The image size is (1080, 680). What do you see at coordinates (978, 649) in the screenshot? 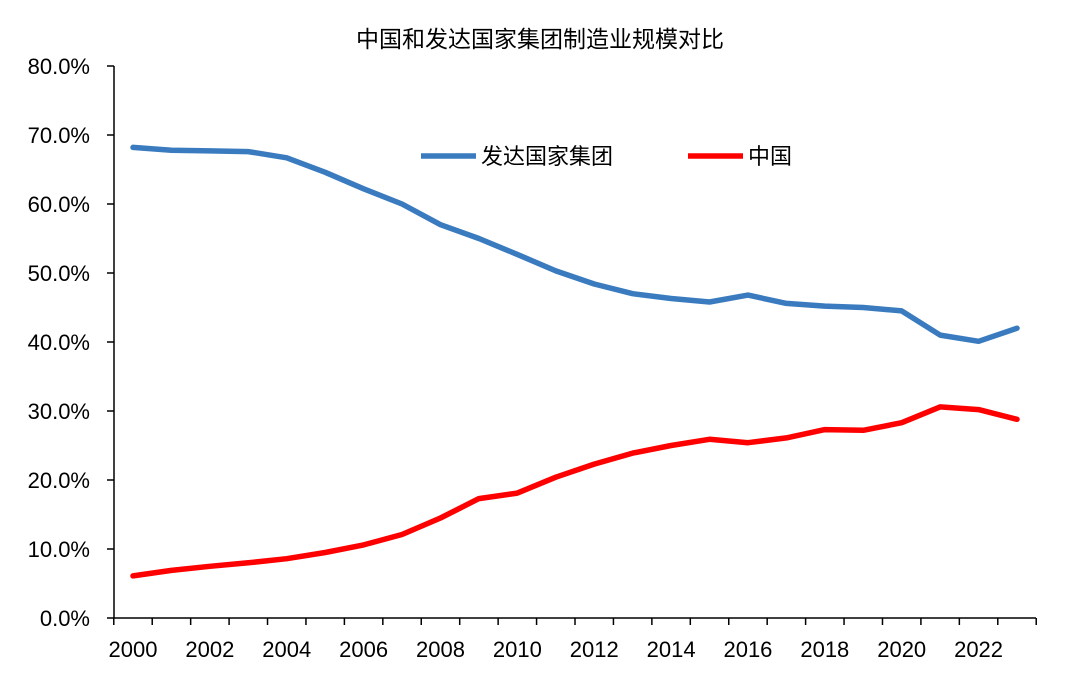
I see `x-tick-label: 2022` at bounding box center [978, 649].